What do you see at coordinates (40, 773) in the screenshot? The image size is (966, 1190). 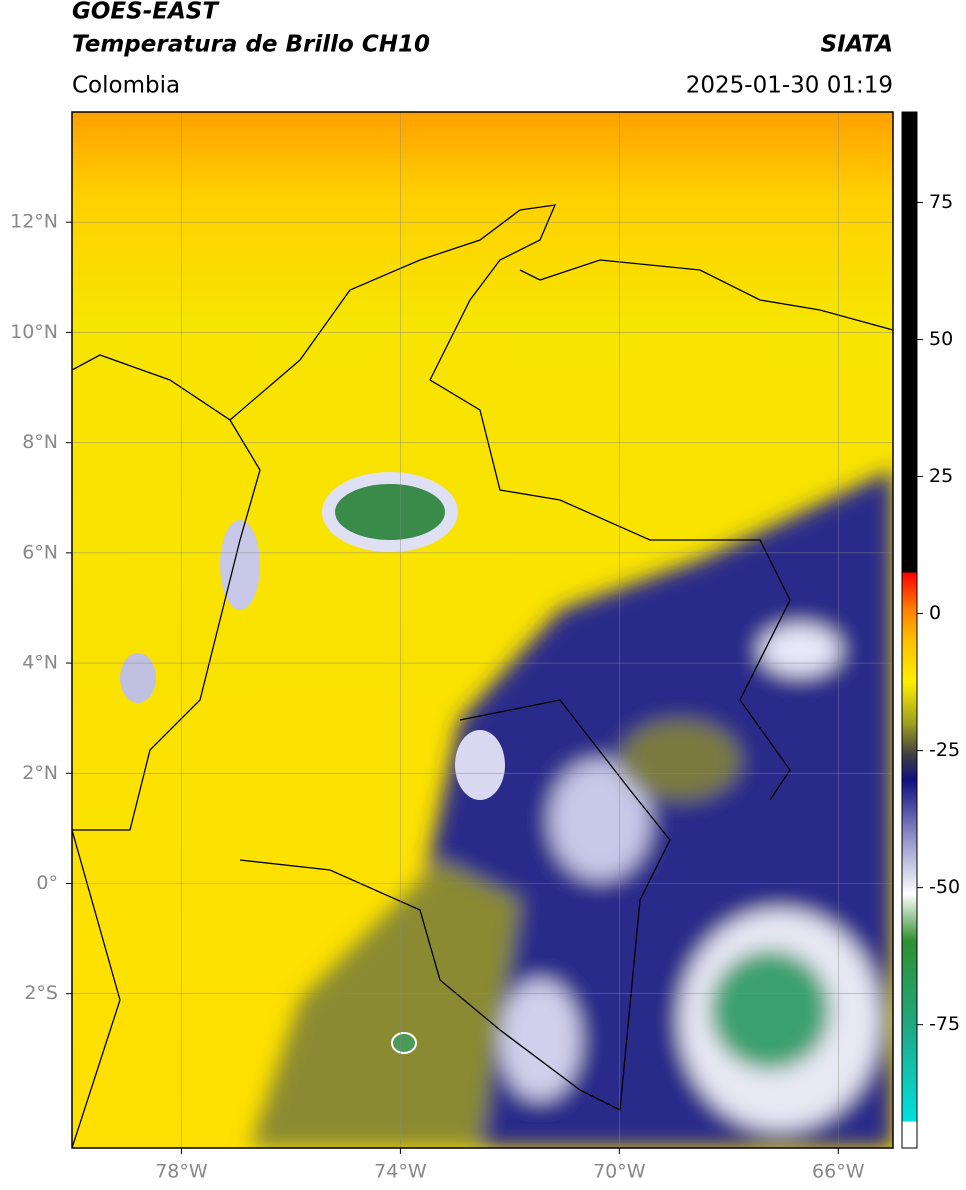 I see `y-tick-label: 2°N` at bounding box center [40, 773].